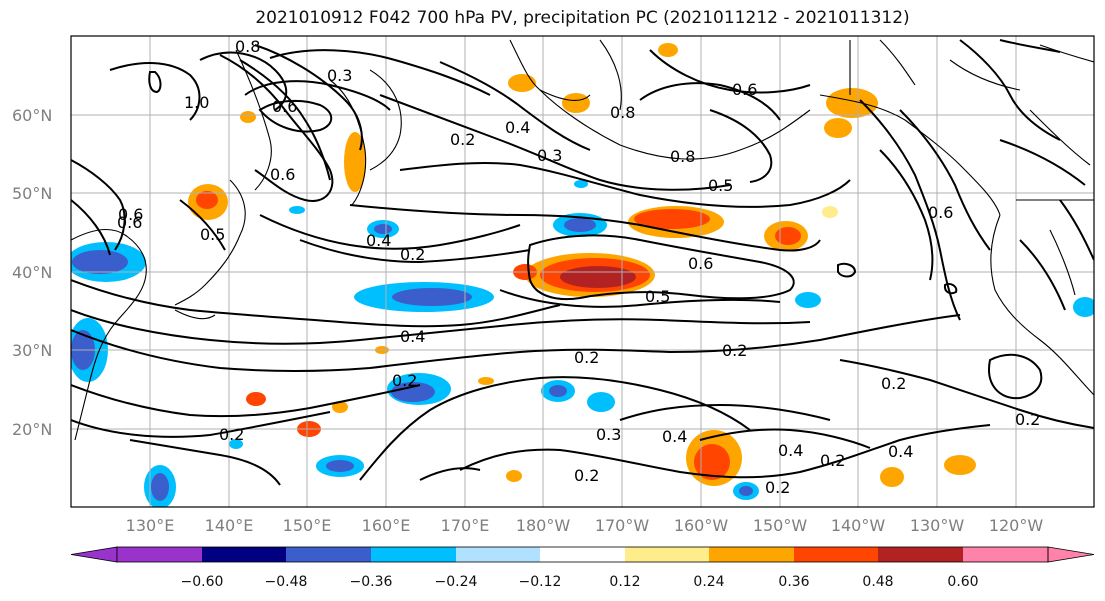 The height and width of the screenshot is (601, 1105). What do you see at coordinates (622, 525) in the screenshot?
I see `lon-label: 170°W` at bounding box center [622, 525].